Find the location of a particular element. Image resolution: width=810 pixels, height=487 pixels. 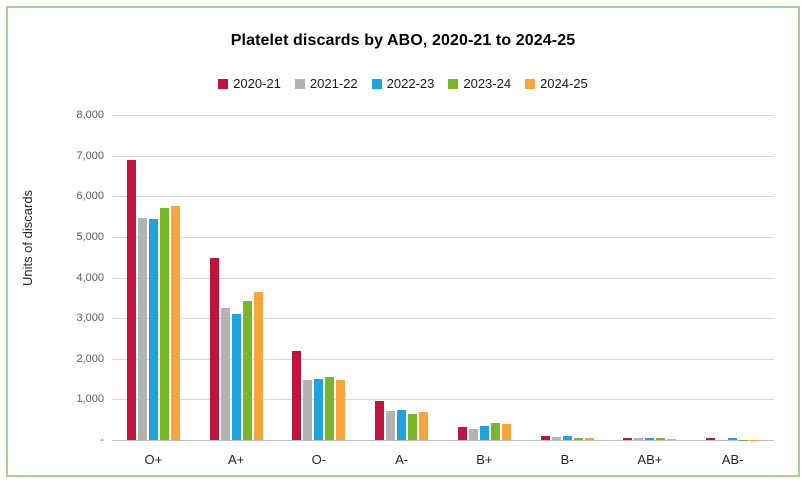

bar-2023-24-B- is located at coordinates (578, 439).